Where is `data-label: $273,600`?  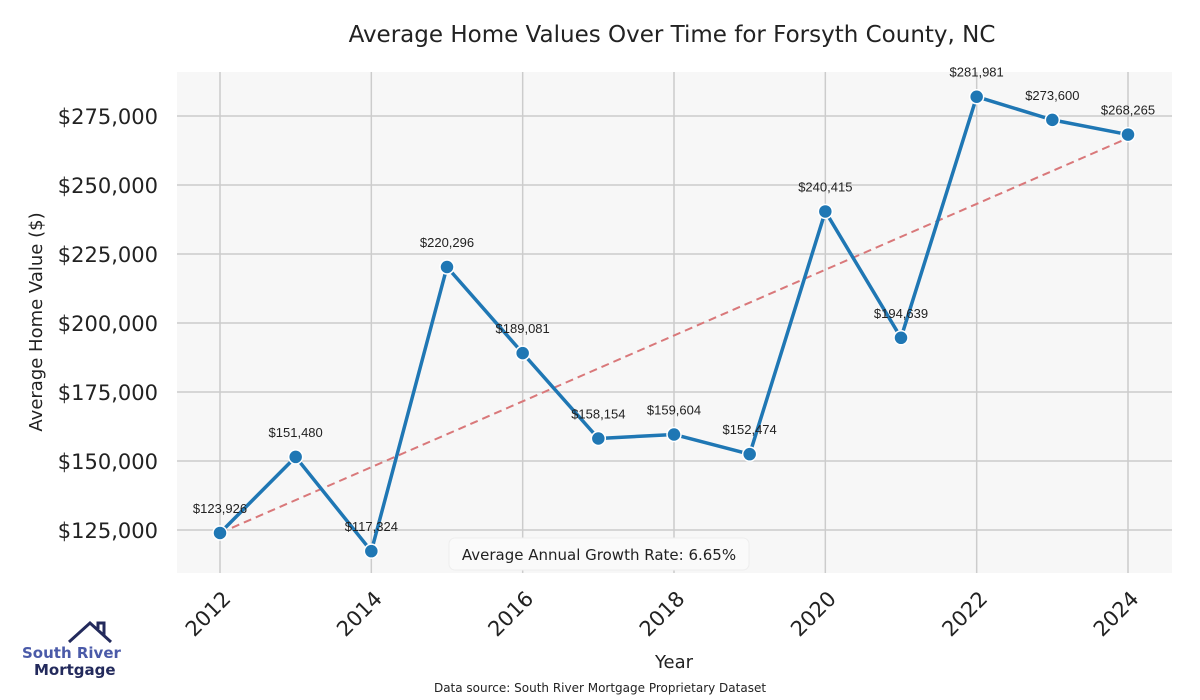 data-label: $273,600 is located at coordinates (1052, 95).